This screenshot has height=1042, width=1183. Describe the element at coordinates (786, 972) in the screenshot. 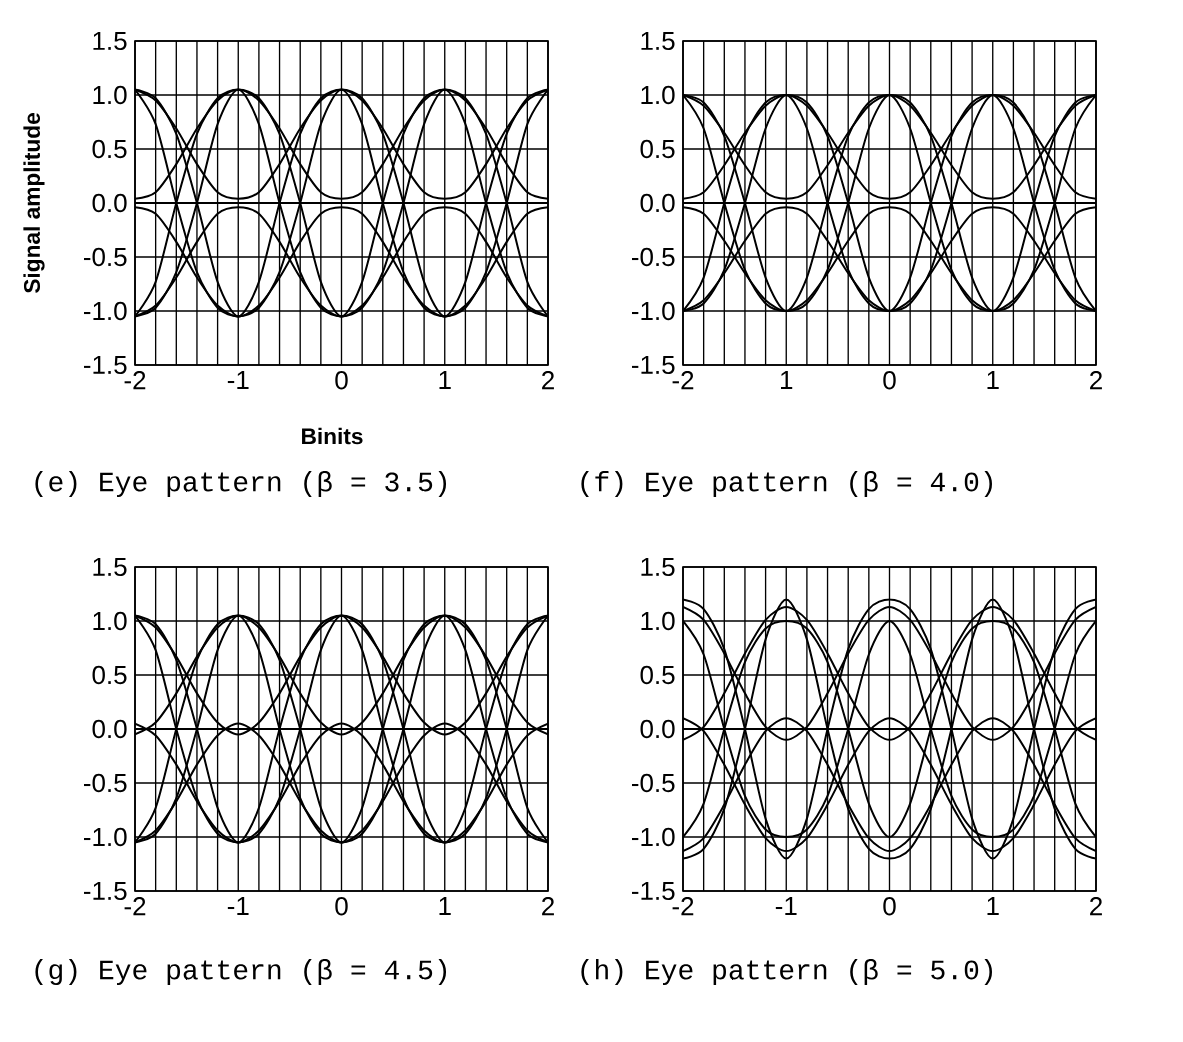

I see `text: (h) Eye pattern (β = 5.0)` at that location.